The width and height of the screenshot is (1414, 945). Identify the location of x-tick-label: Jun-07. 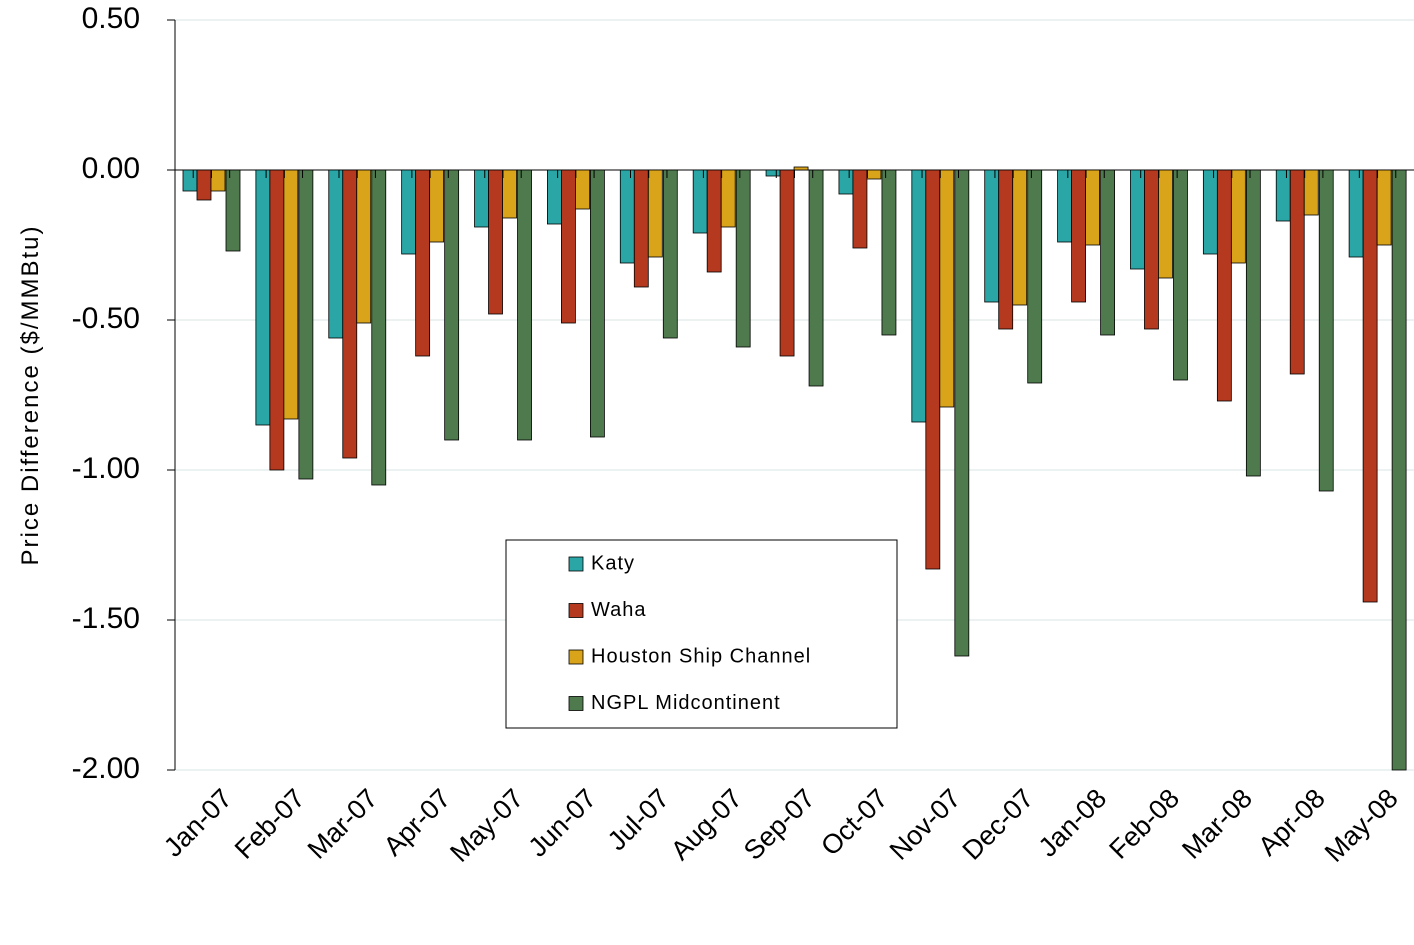
(563, 823).